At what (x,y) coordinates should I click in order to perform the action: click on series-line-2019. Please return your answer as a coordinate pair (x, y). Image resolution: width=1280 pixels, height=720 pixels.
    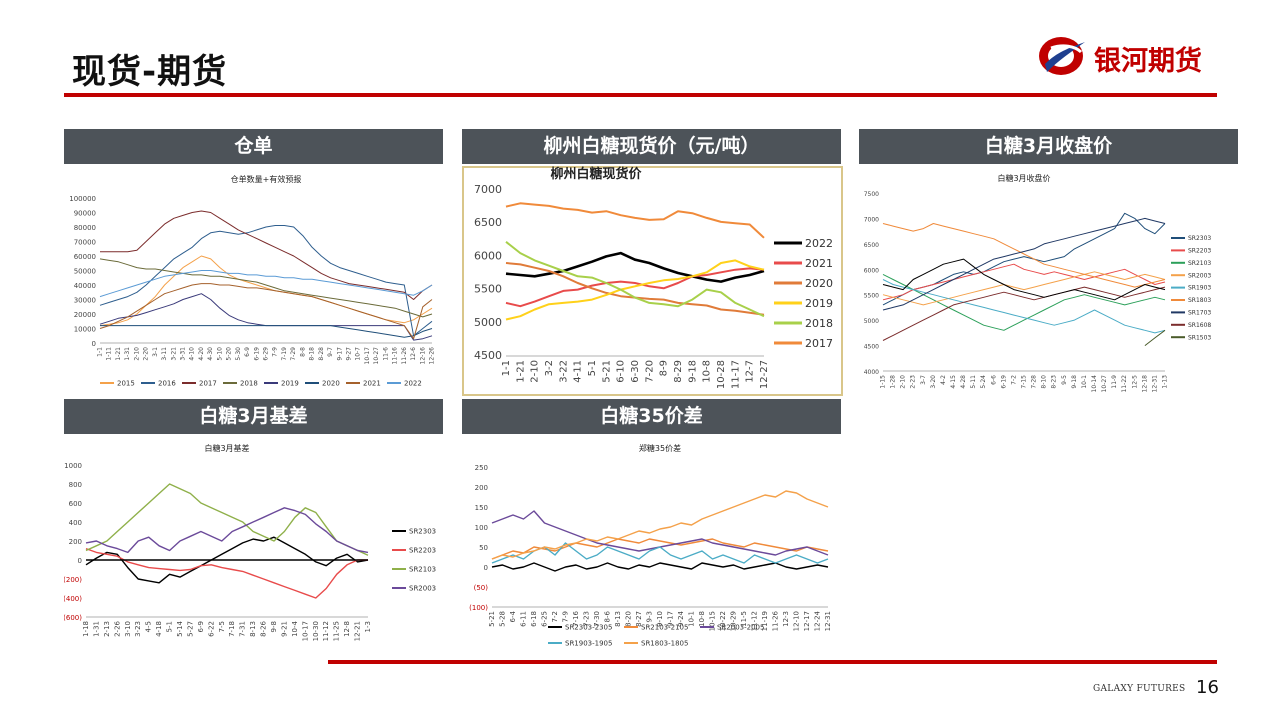
    Looking at the image, I should click on (635, 290).